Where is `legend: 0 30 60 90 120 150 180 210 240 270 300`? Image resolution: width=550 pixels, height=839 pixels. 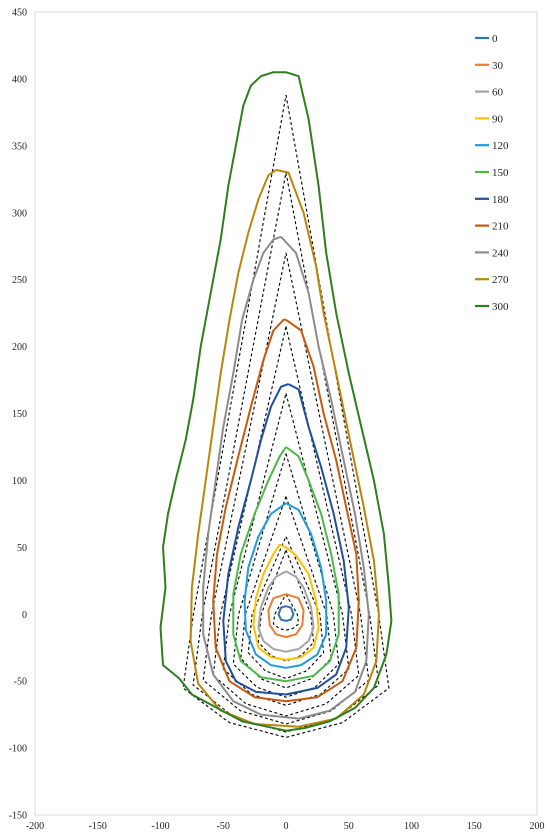
legend: 0 30 60 90 120 150 180 210 240 270 300 is located at coordinates (492, 173).